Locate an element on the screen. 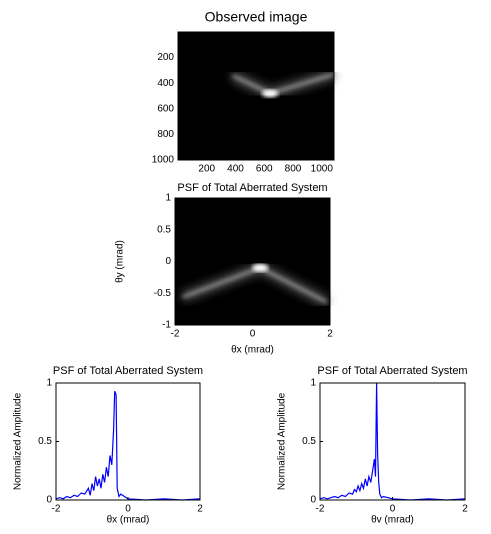 The height and width of the screenshot is (534, 491). x-tick-label: 200 is located at coordinates (206, 169).